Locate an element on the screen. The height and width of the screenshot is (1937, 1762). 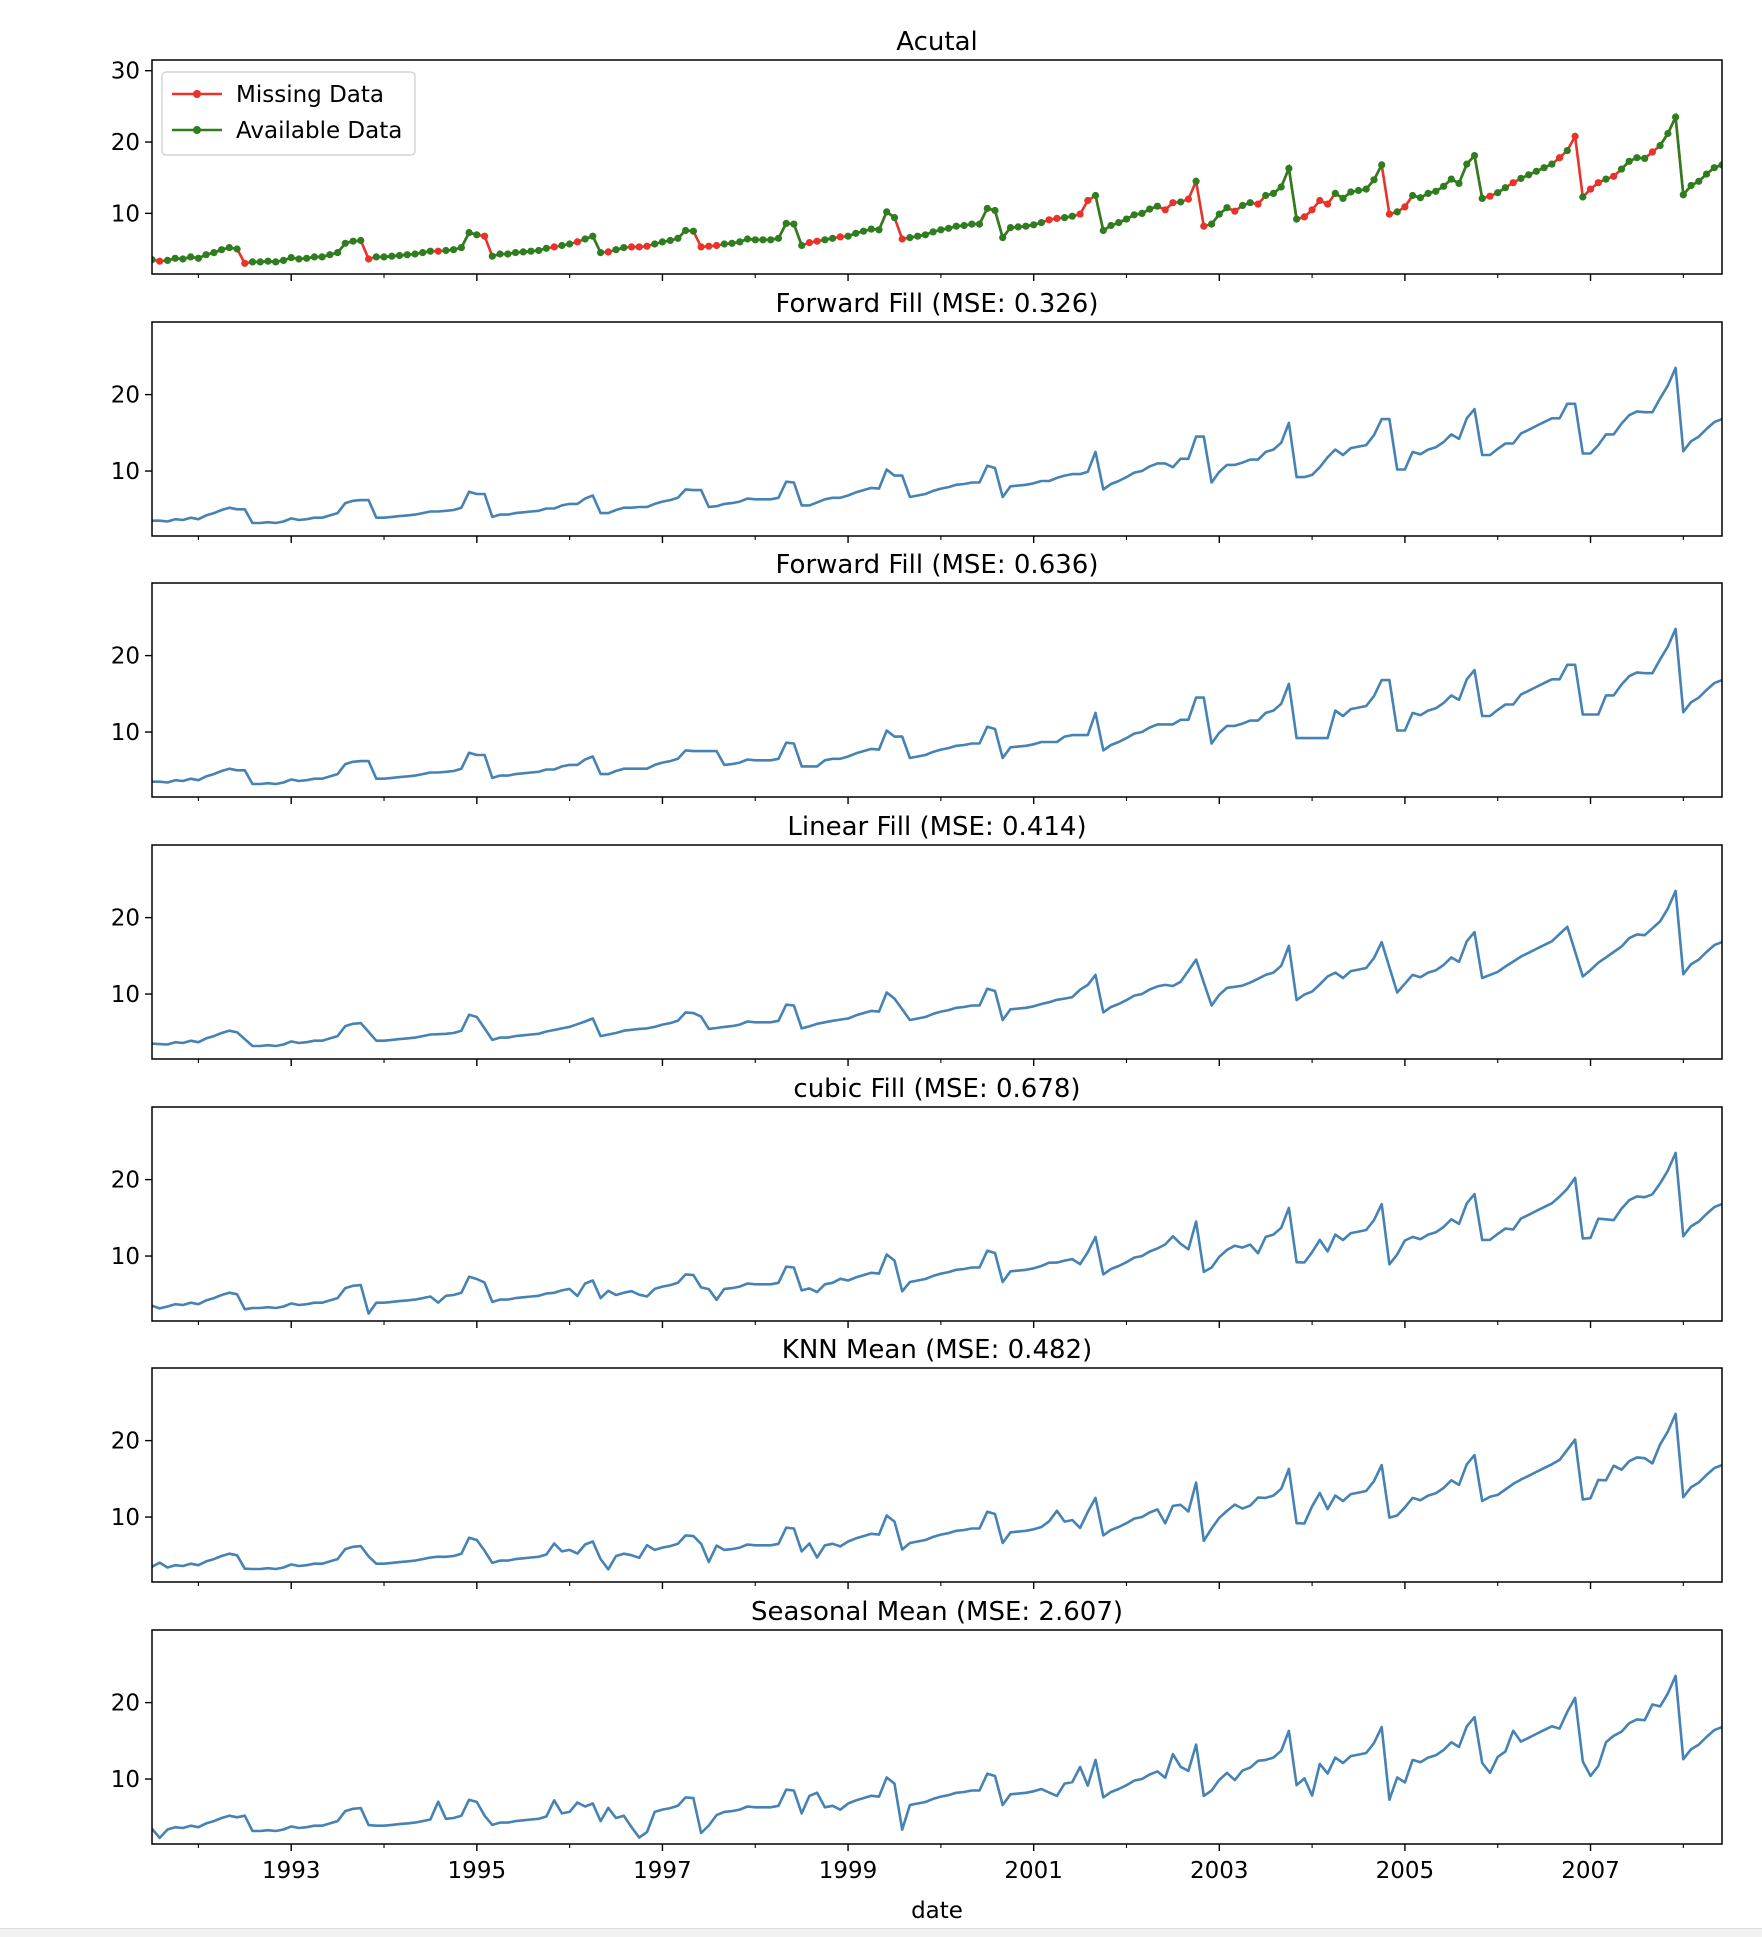
x-tick-label: 1995 is located at coordinates (477, 1871).